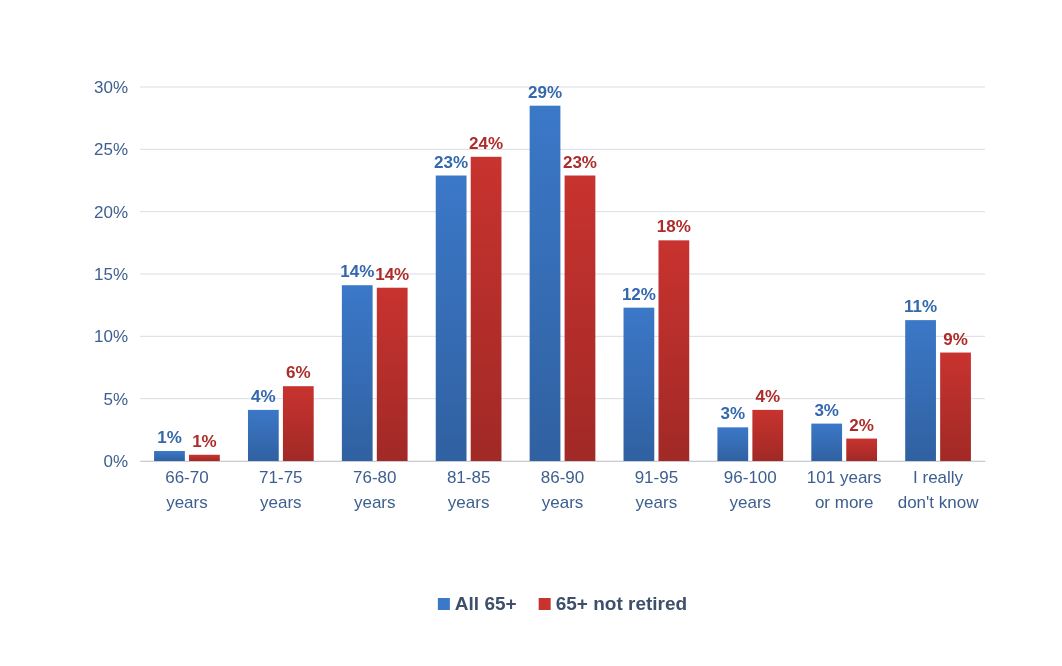 The height and width of the screenshot is (666, 1062). What do you see at coordinates (110, 212) in the screenshot?
I see `y-tick-label: 20%` at bounding box center [110, 212].